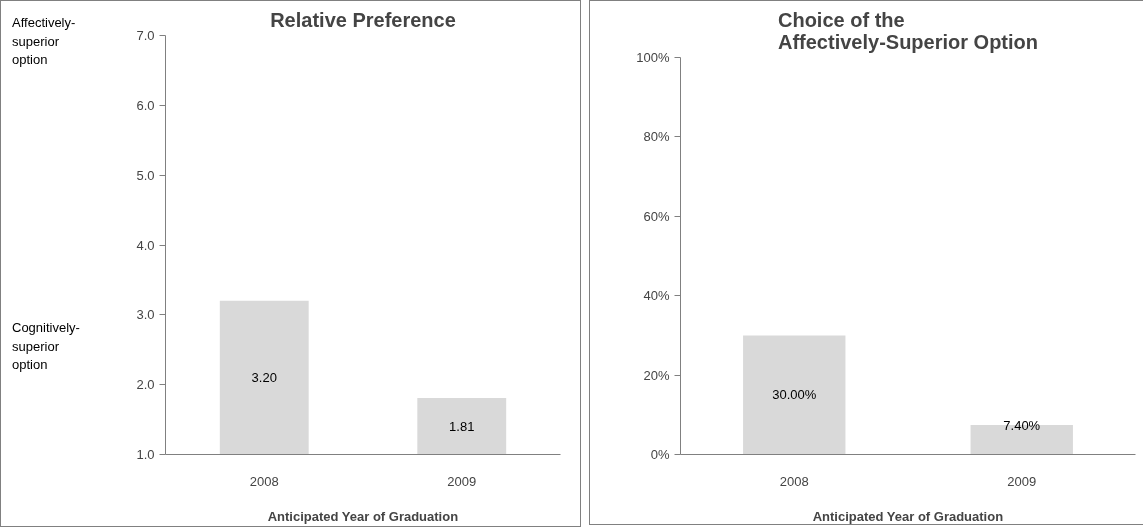 The width and height of the screenshot is (1143, 529). What do you see at coordinates (656, 137) in the screenshot?
I see `y-tick-label: 80%` at bounding box center [656, 137].